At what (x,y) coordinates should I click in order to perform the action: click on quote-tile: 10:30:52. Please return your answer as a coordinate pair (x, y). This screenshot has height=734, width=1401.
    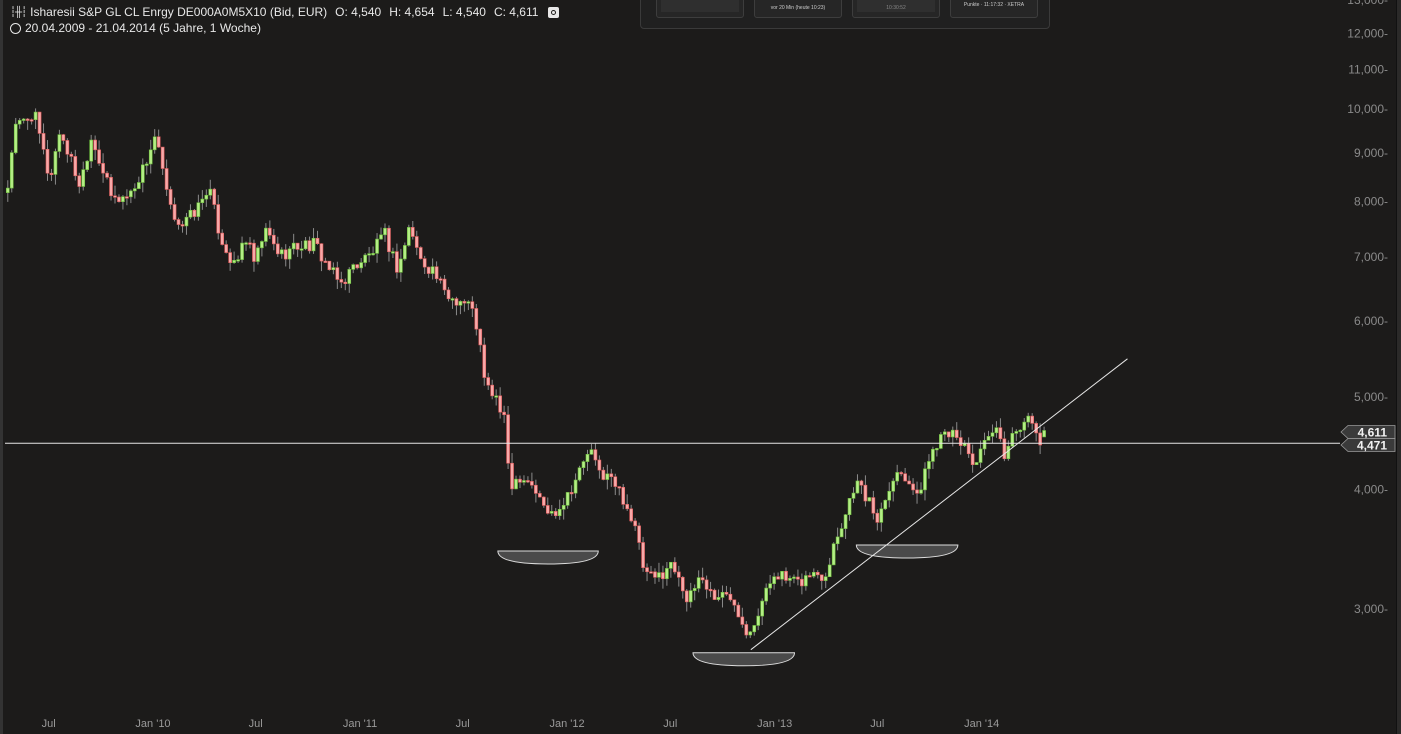
    Looking at the image, I should click on (896, 9).